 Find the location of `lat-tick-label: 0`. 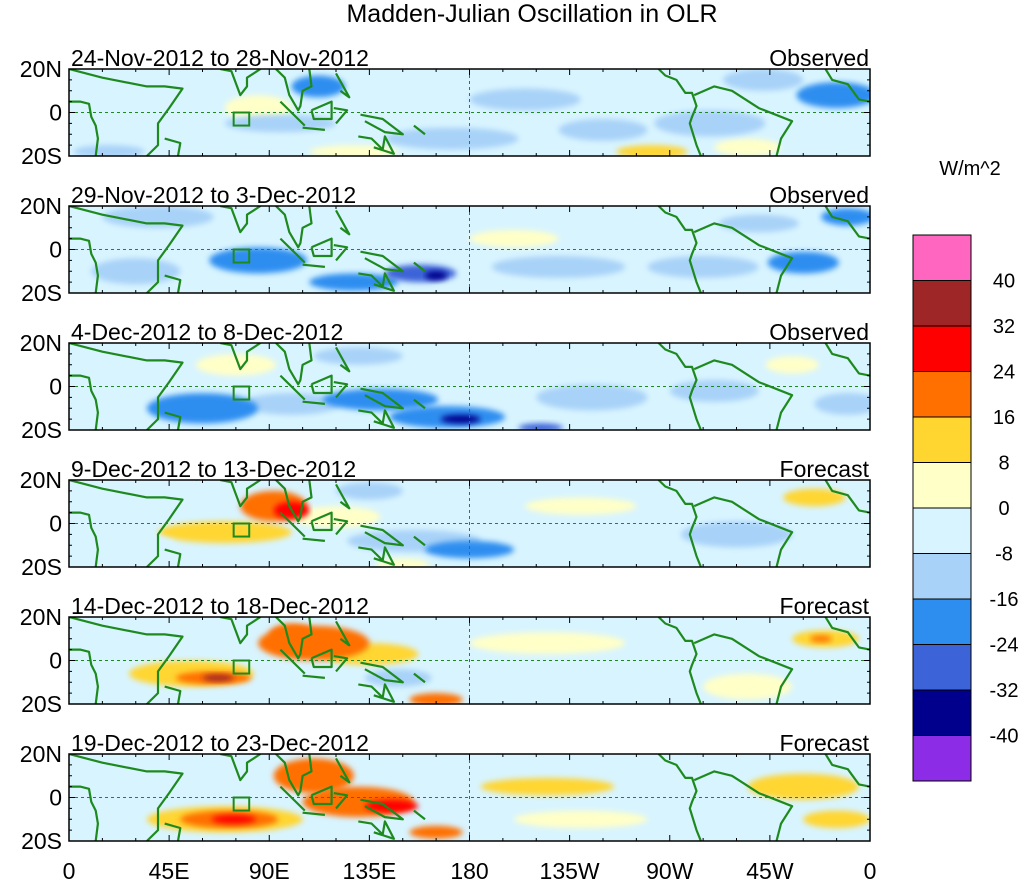

lat-tick-label: 0 is located at coordinates (55, 250).